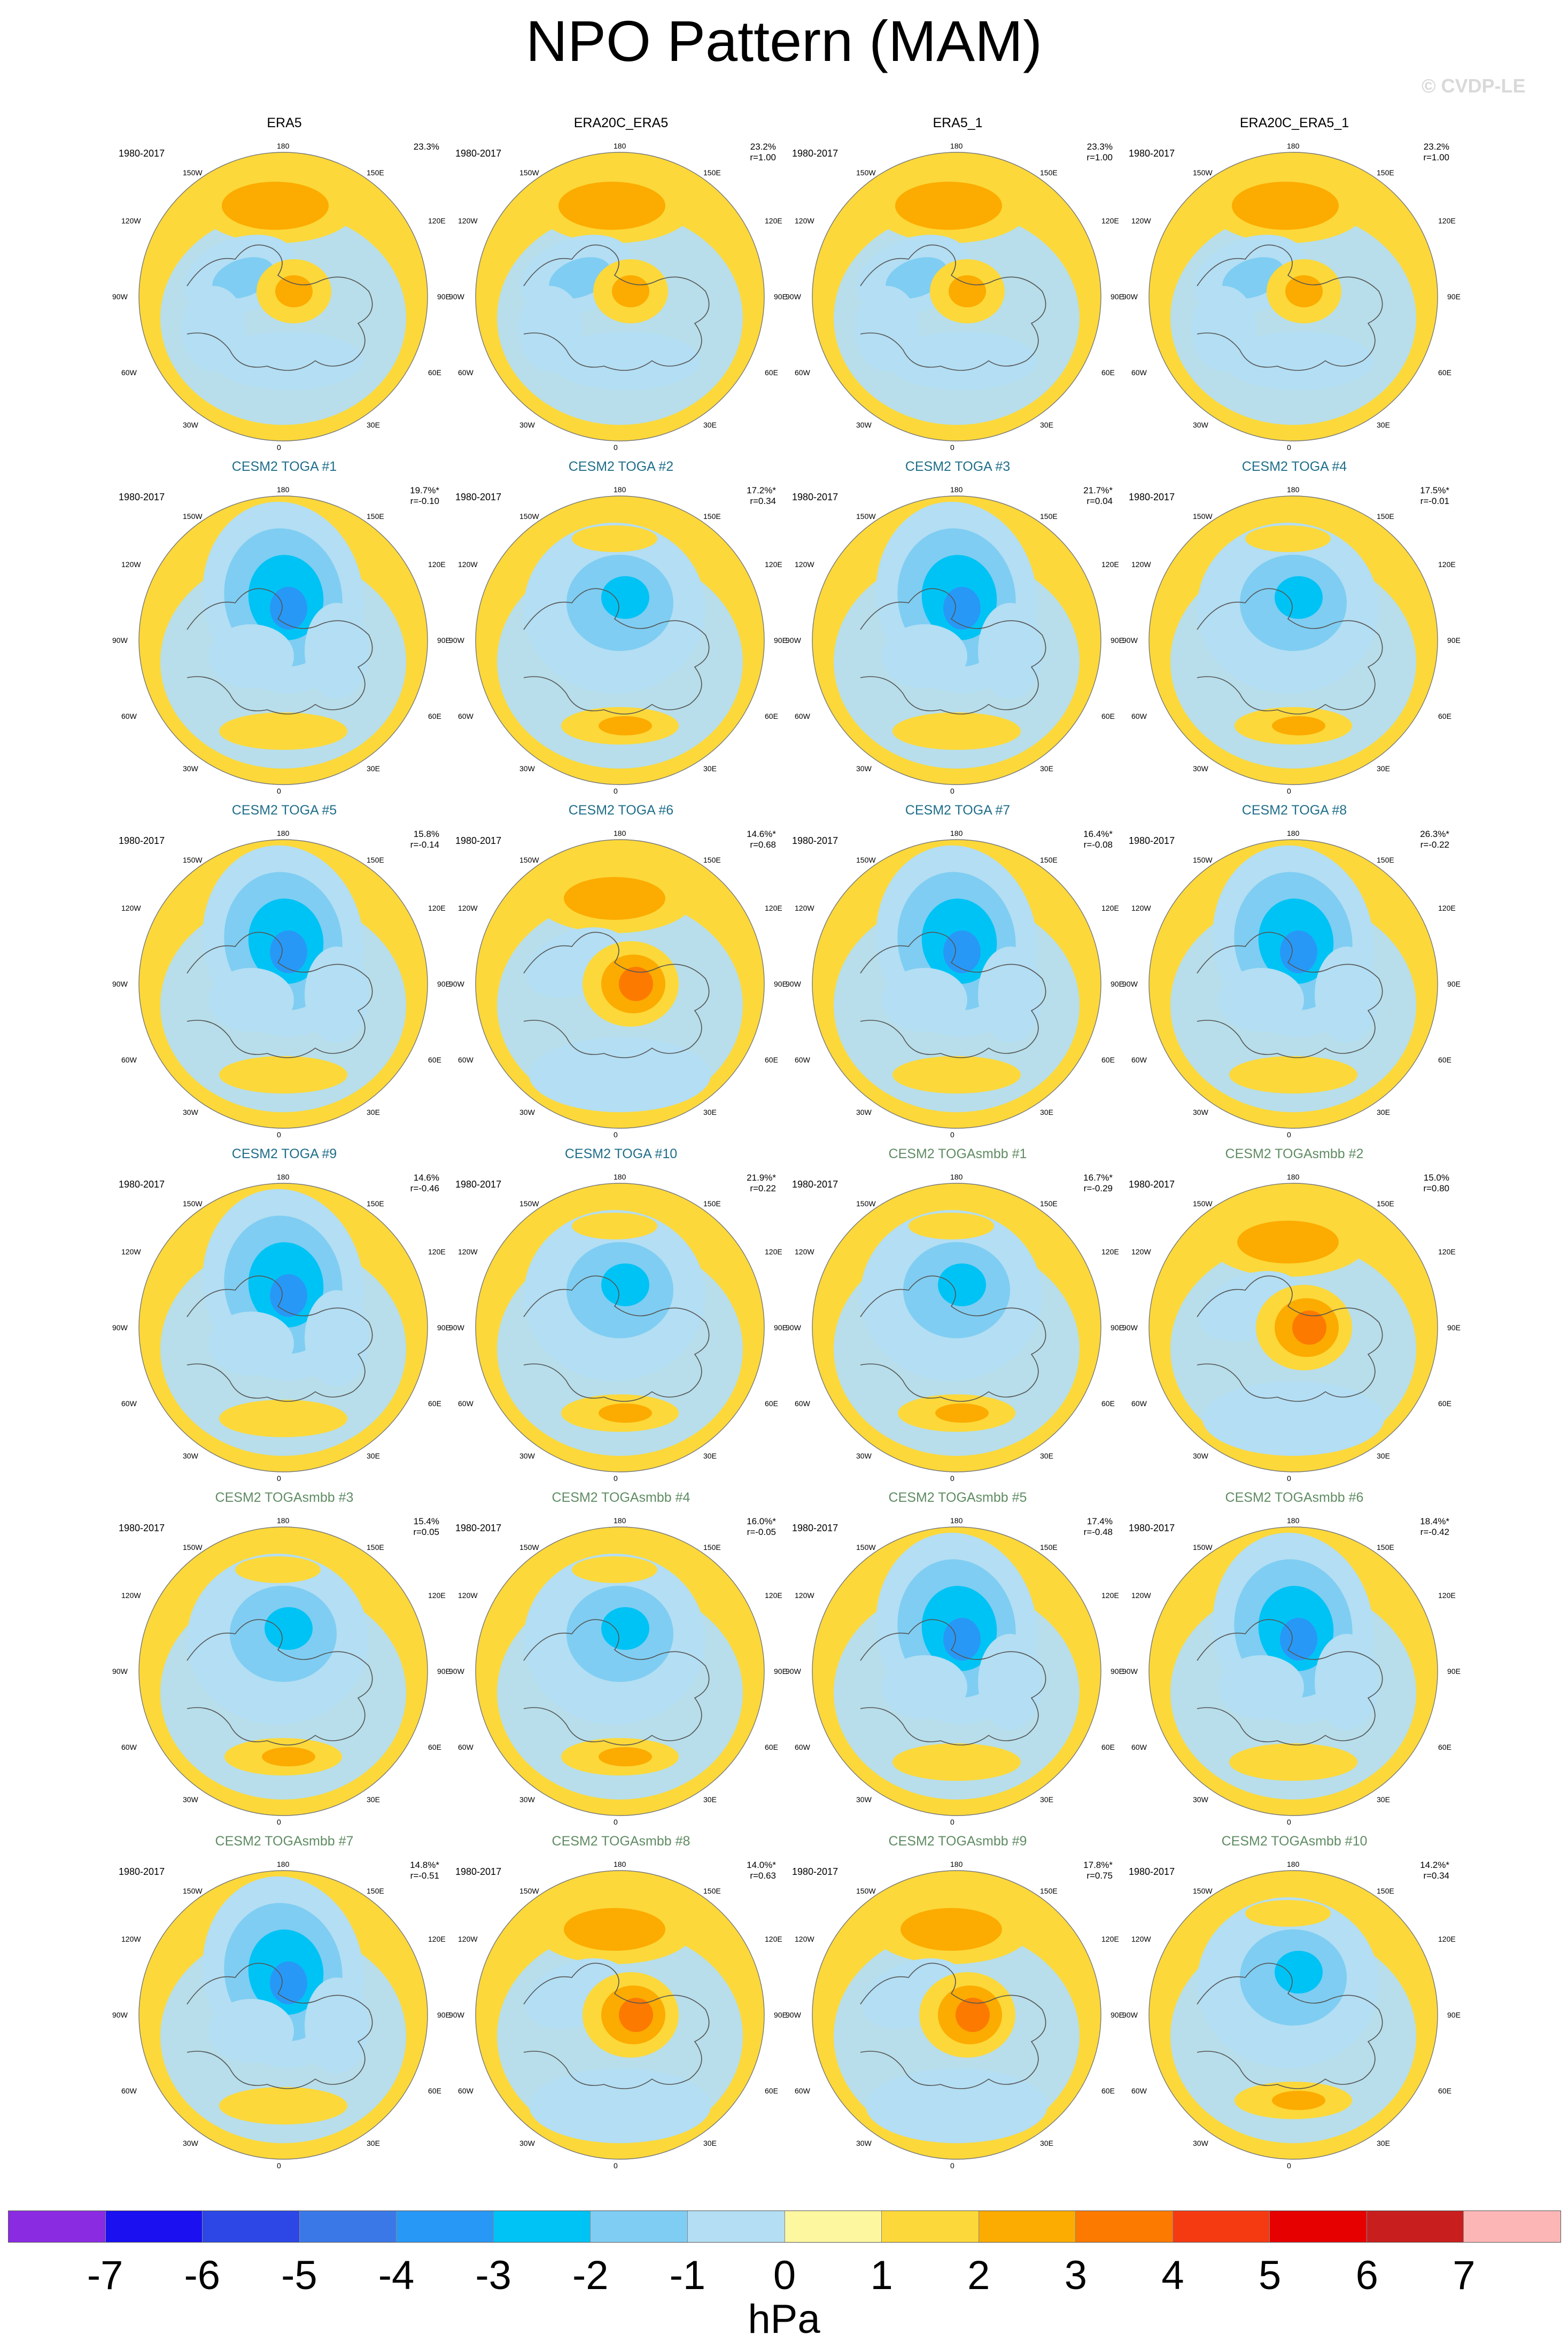 Image resolution: width=1568 pixels, height=2350 pixels. I want to click on colorbar-tick-label: -2, so click(591, 2275).